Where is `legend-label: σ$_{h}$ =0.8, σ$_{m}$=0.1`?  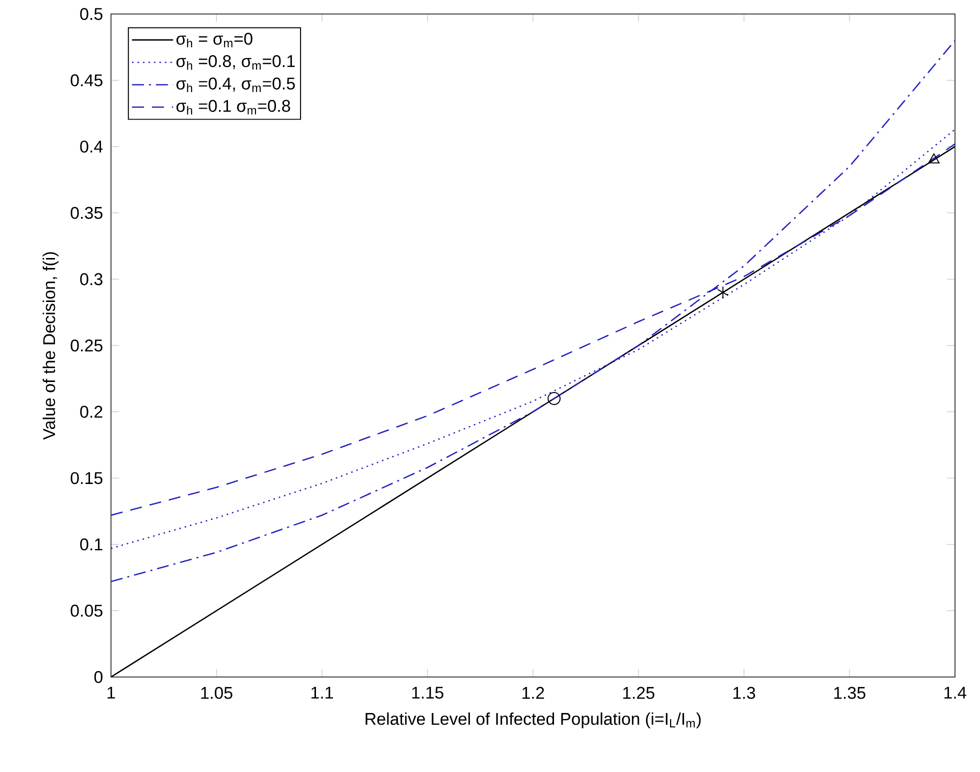
legend-label: σ$_{h}$ =0.8, σ$_{m}$=0.1 is located at coordinates (235, 62).